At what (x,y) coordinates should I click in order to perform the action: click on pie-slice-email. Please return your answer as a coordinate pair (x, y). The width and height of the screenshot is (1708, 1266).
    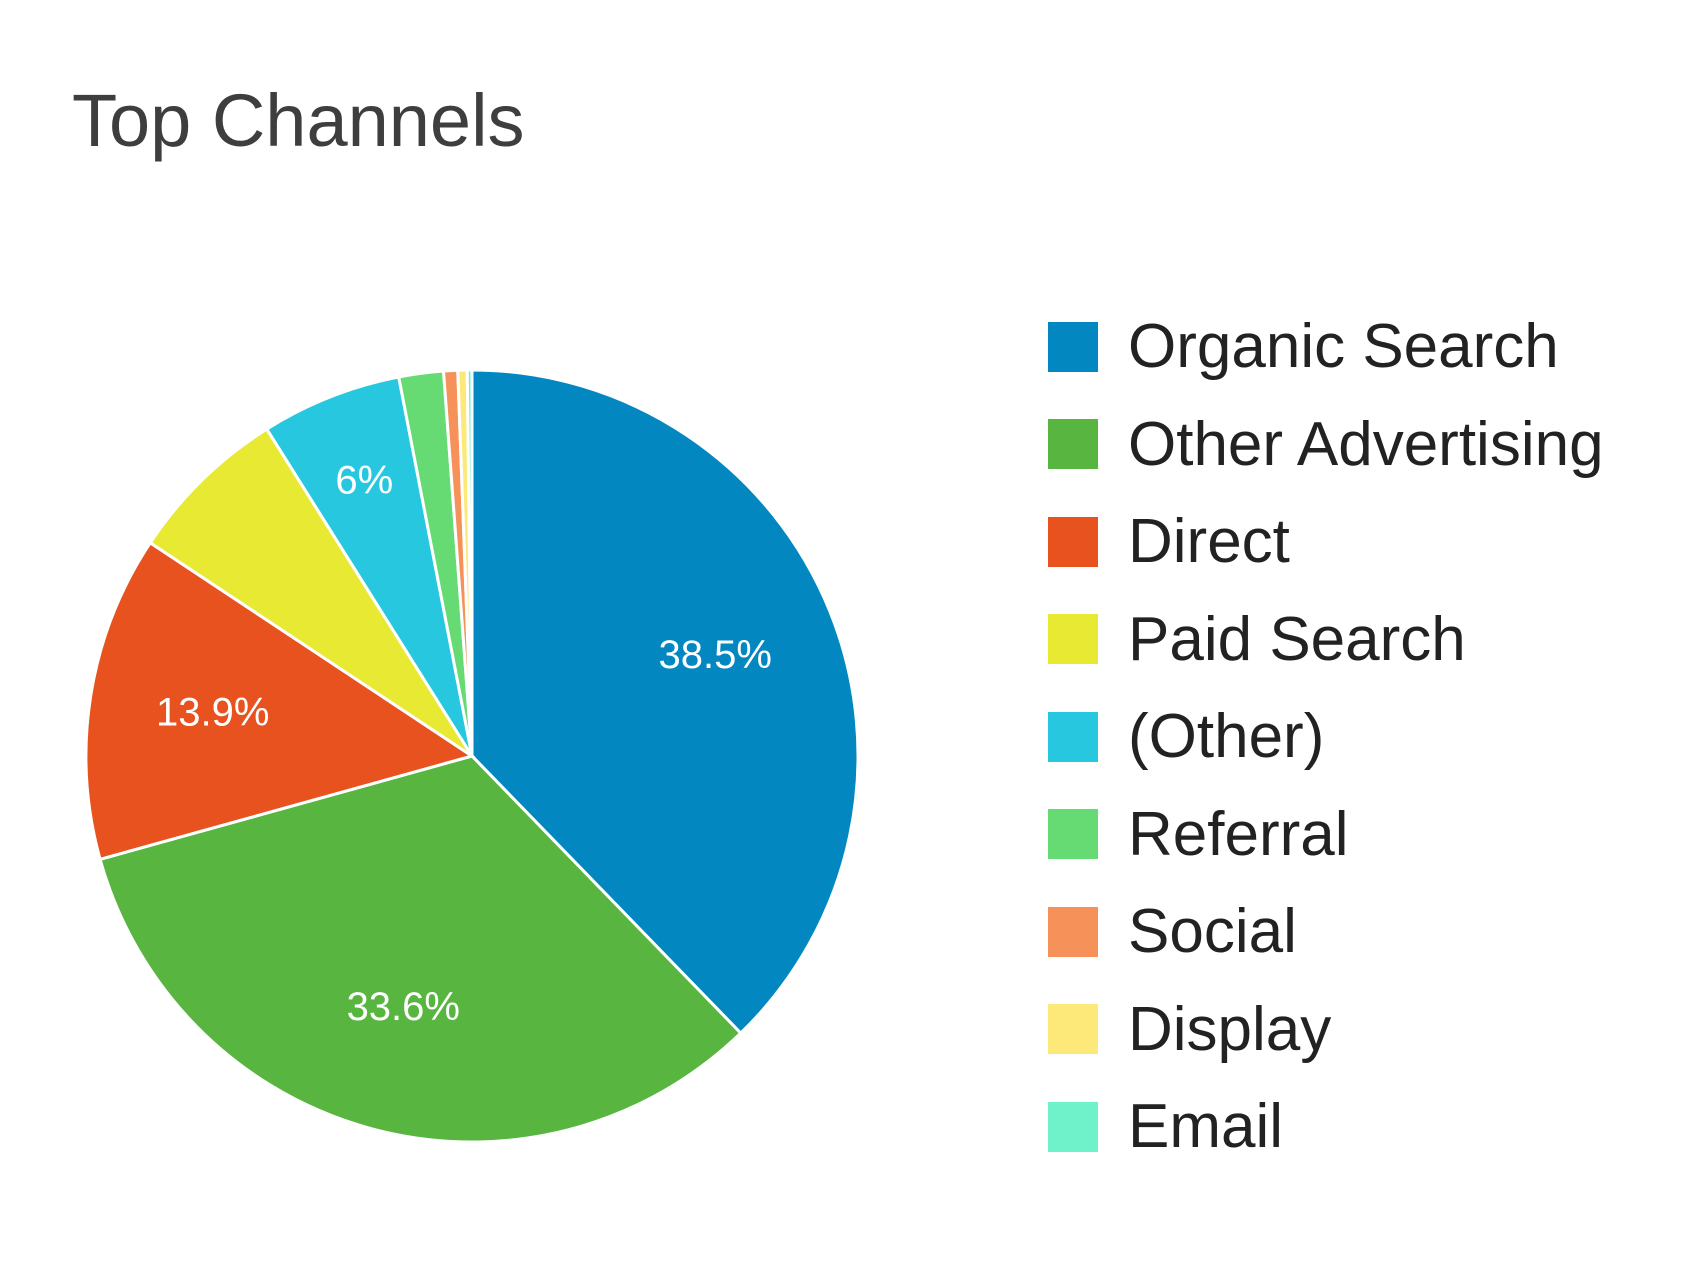
    Looking at the image, I should click on (469, 562).